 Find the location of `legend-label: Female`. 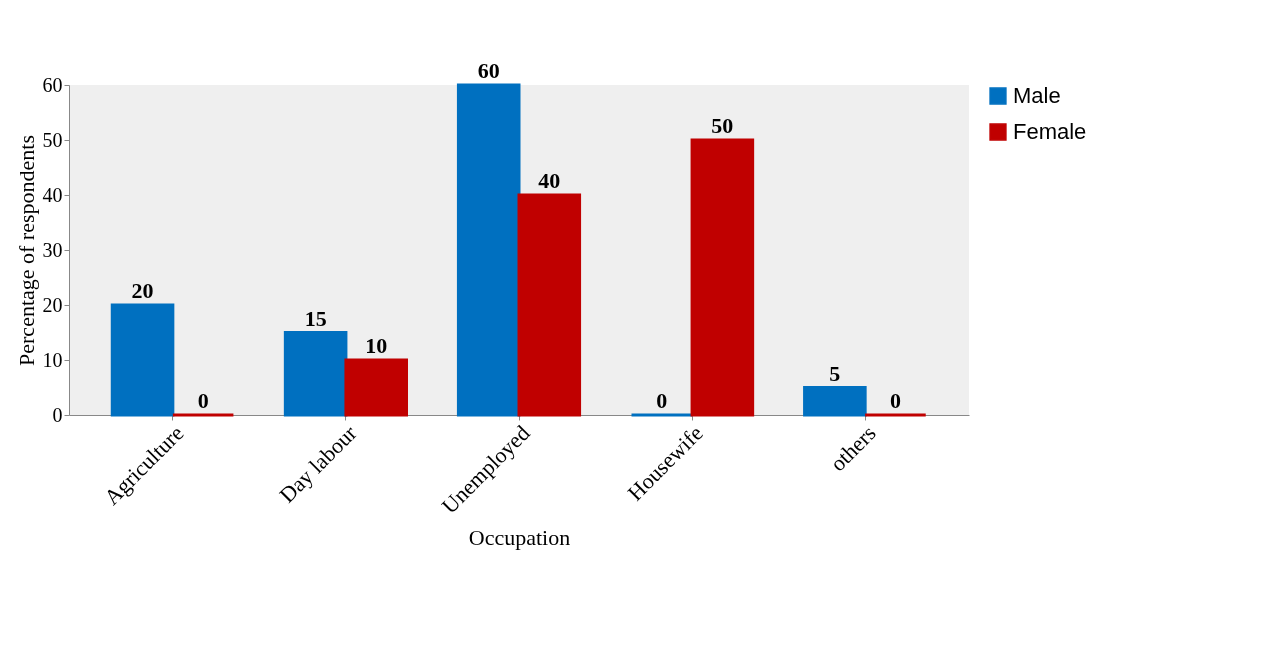

legend-label: Female is located at coordinates (1050, 131).